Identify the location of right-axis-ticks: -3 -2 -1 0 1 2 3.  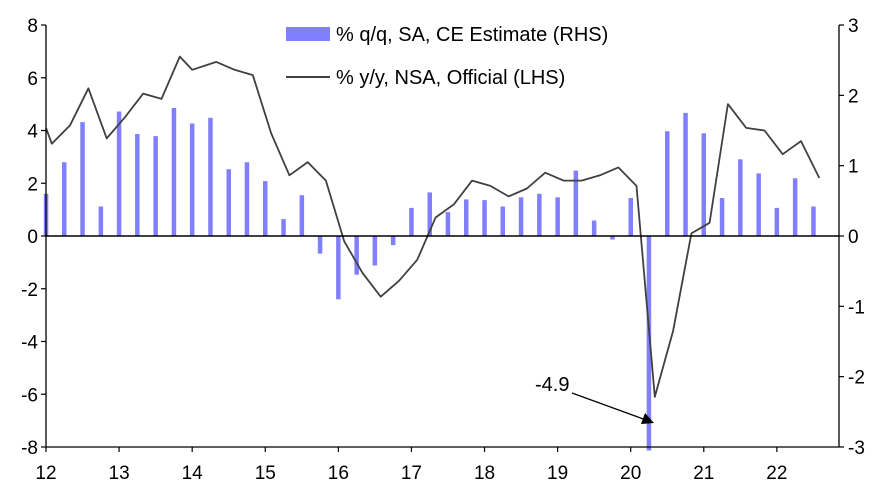
(852, 237).